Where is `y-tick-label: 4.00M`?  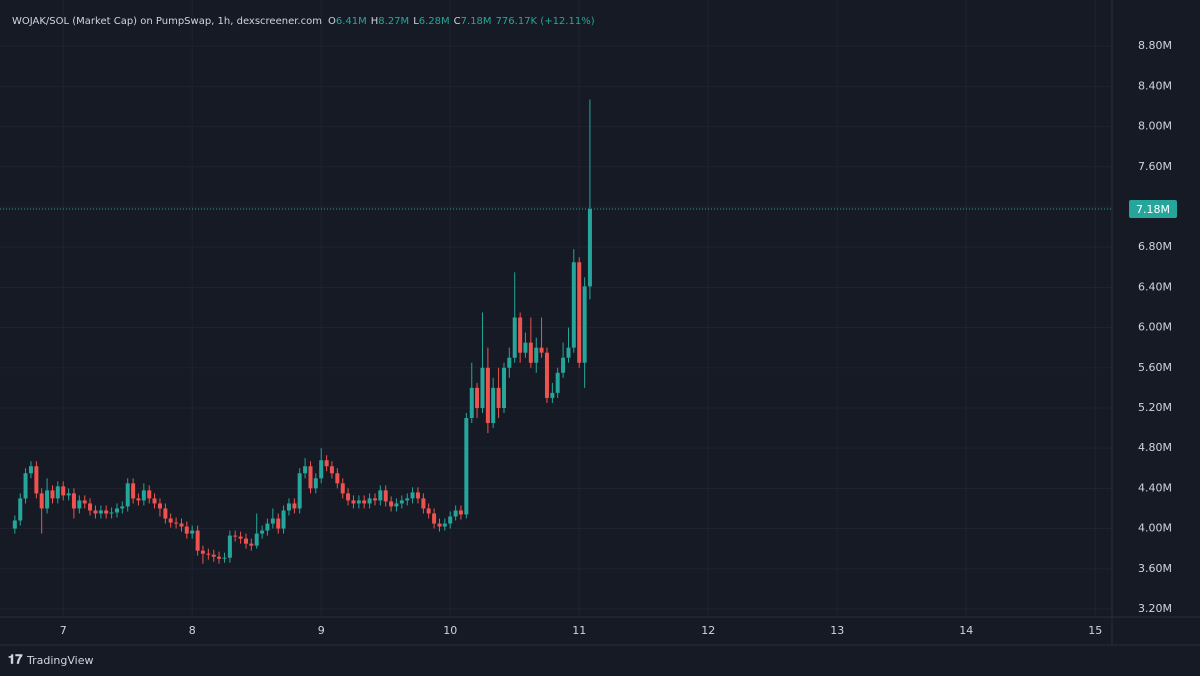
y-tick-label: 4.00M is located at coordinates (1155, 528).